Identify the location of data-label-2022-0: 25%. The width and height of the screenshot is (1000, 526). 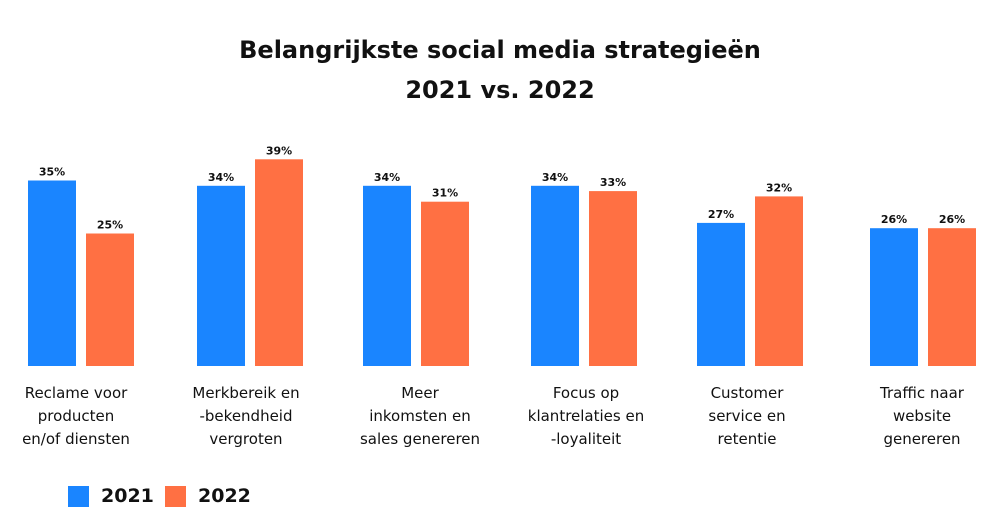
(110, 225).